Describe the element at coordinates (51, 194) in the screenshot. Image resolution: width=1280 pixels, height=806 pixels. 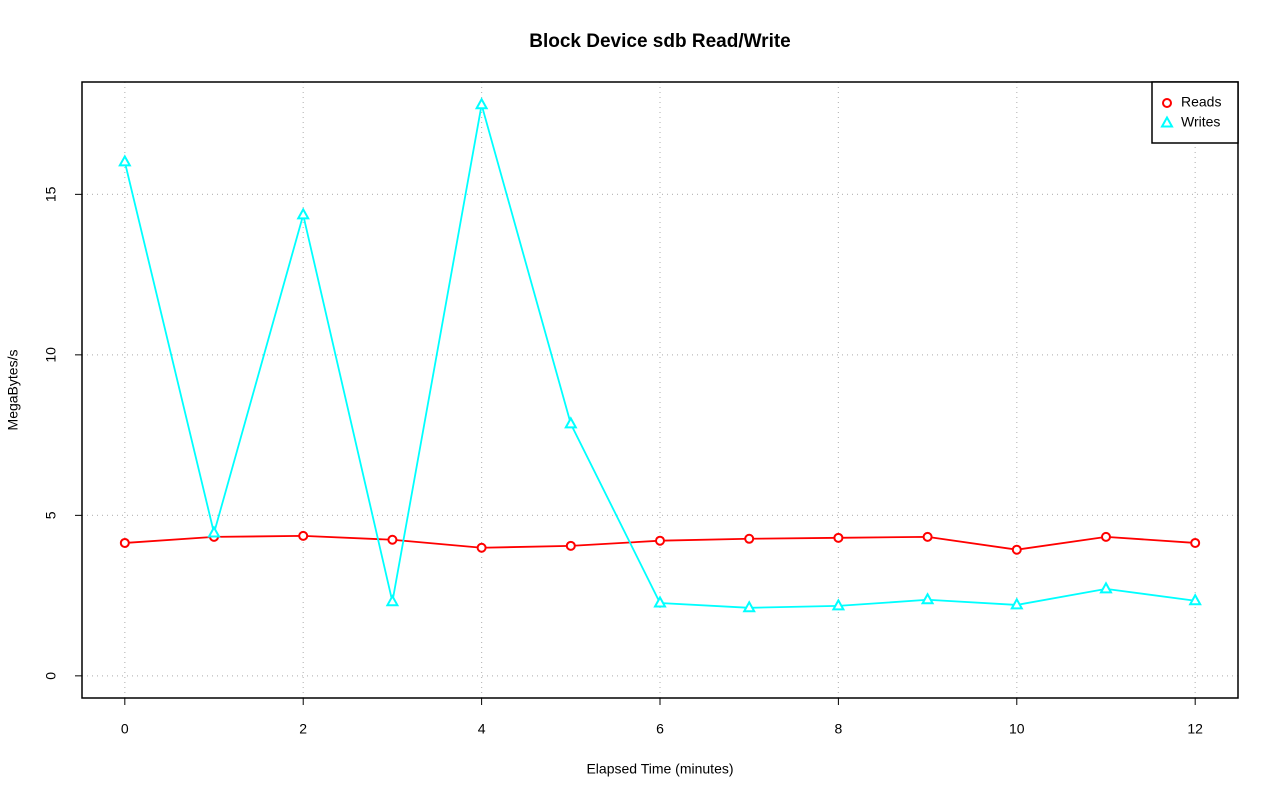
I see `y-tick-label: 15` at that location.